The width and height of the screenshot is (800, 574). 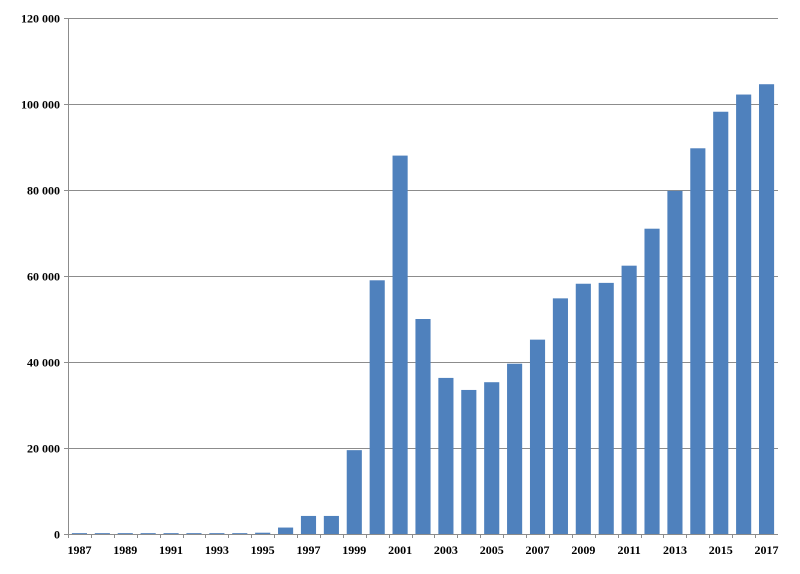 I want to click on bar-2004, so click(x=469, y=461).